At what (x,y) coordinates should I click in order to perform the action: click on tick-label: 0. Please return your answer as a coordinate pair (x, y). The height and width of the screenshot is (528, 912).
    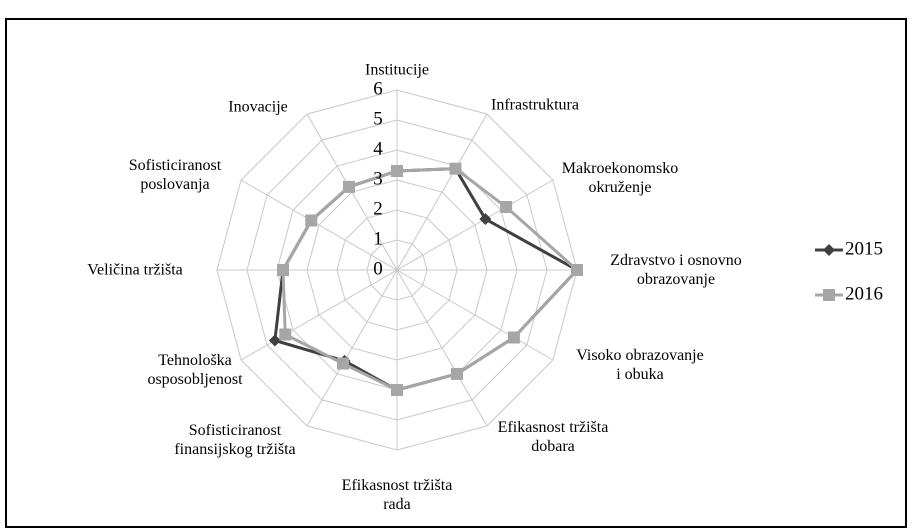
    Looking at the image, I should click on (378, 268).